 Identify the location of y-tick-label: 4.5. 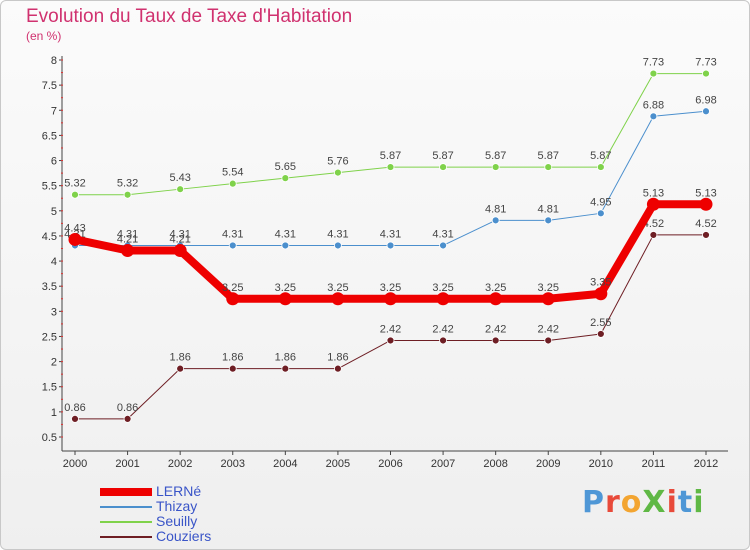
(49, 237).